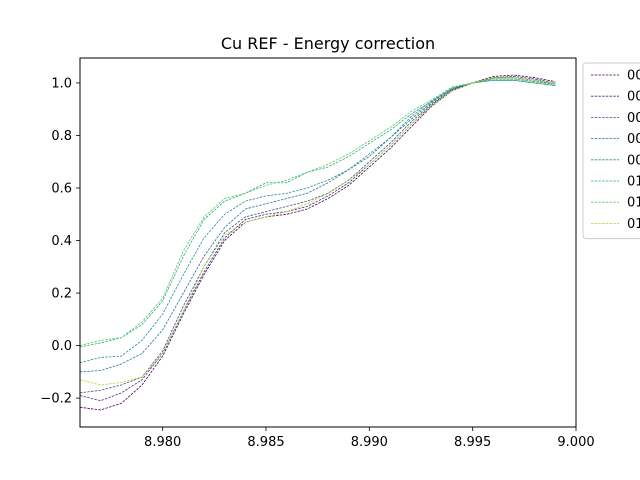 The width and height of the screenshot is (640, 480). What do you see at coordinates (265, 442) in the screenshot?
I see `x-tick-label: 8.985` at bounding box center [265, 442].